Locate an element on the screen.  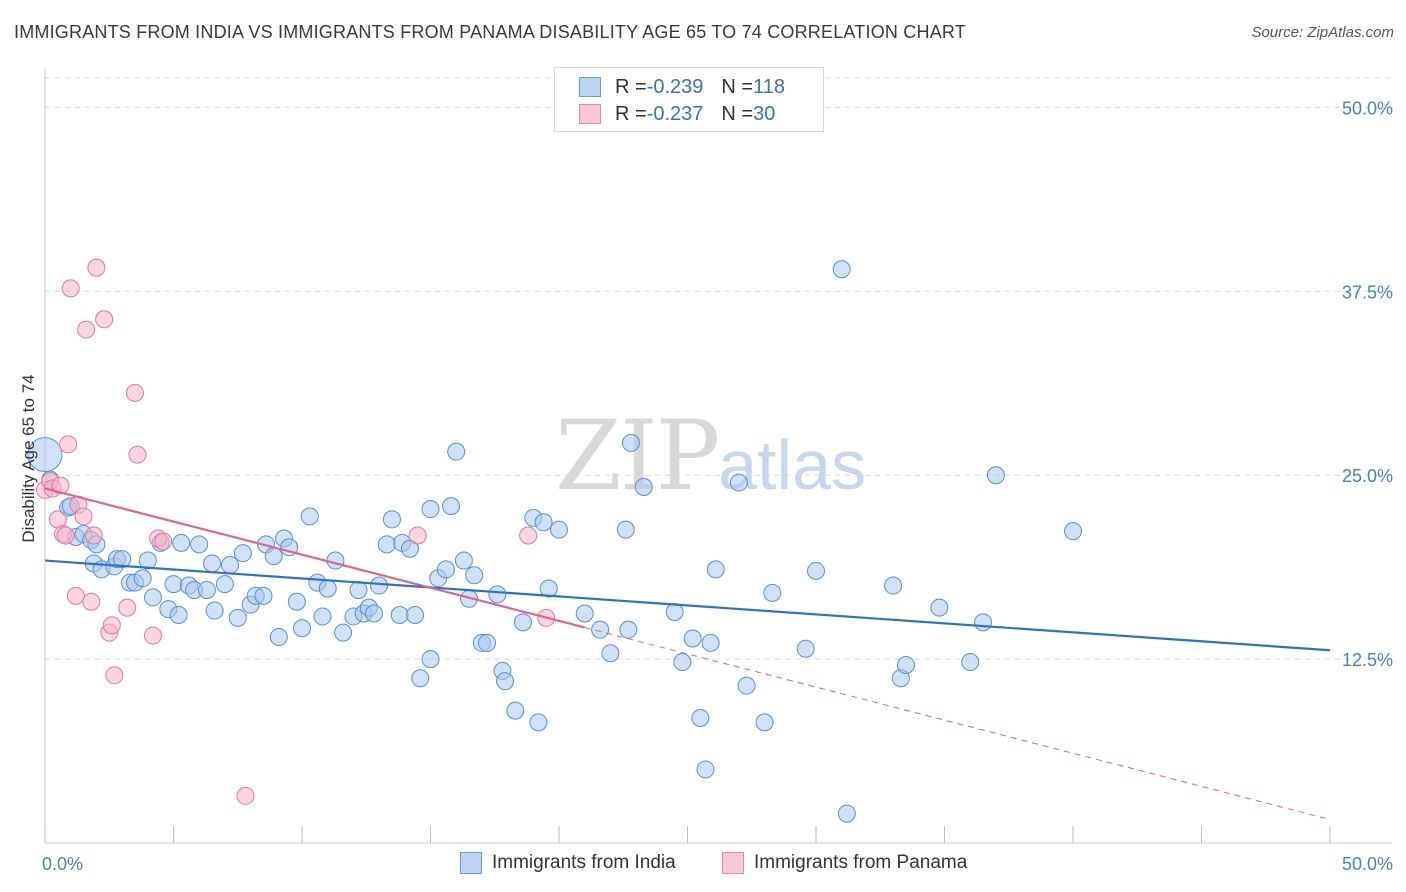
y-tick-label: 37.5% is located at coordinates (1367, 292).